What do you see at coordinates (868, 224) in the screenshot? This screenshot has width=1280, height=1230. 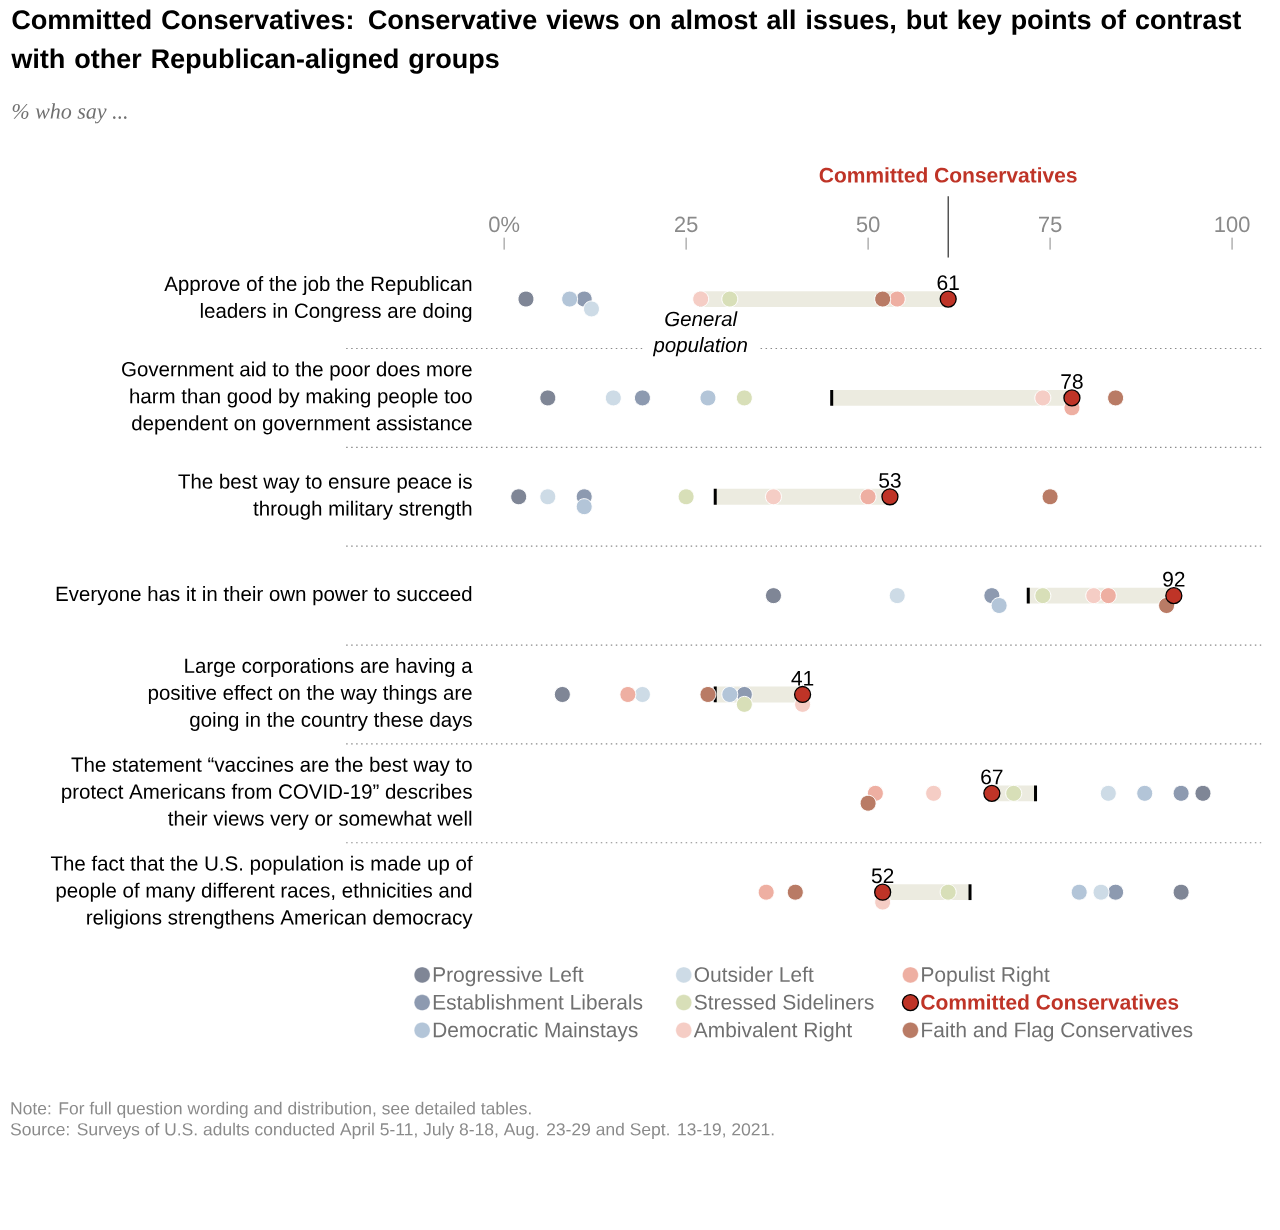 I see `x-tick-label: 50` at bounding box center [868, 224].